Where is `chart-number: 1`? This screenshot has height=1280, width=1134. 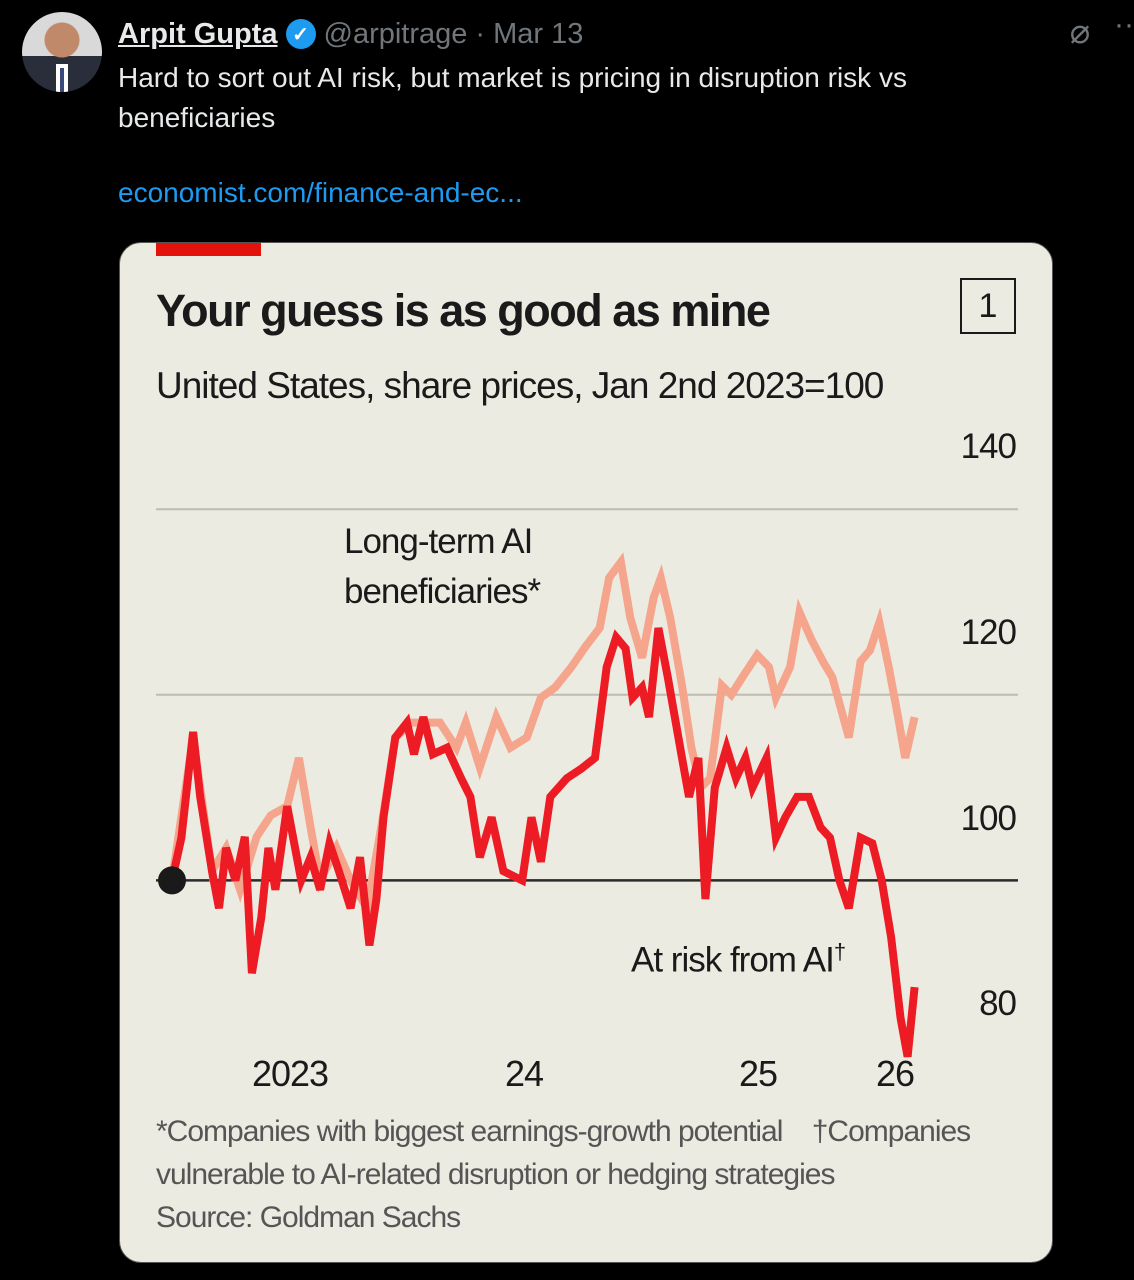 chart-number: 1 is located at coordinates (988, 306).